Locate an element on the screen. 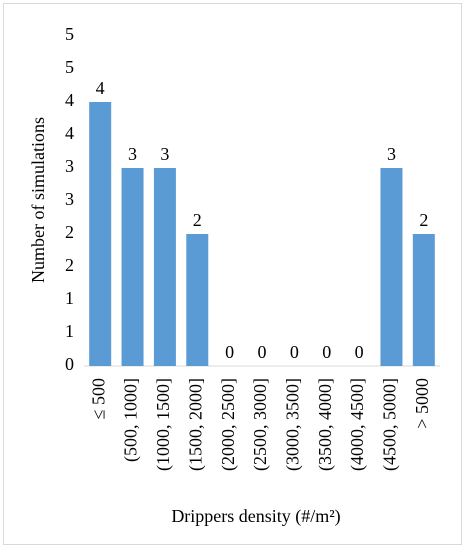 The width and height of the screenshot is (466, 550). x-tick-label: (3000, 3500] is located at coordinates (292, 424).